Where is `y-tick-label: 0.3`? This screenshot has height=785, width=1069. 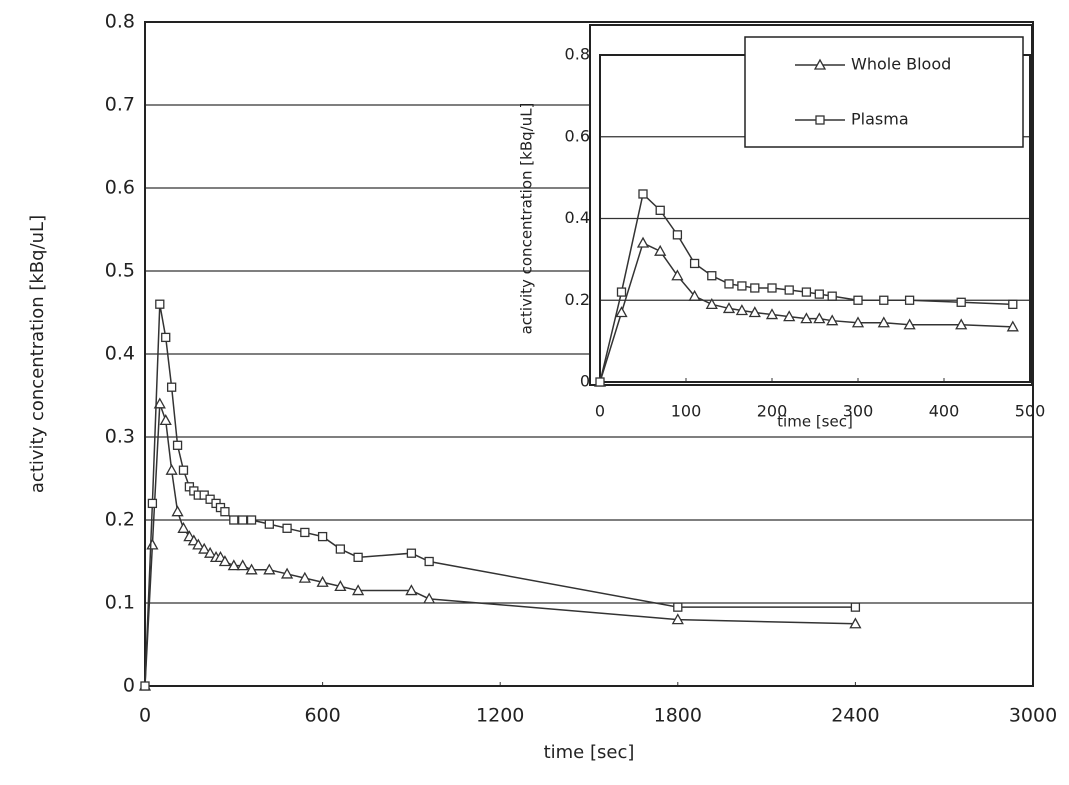
y-tick-label: 0.3 is located at coordinates (120, 437).